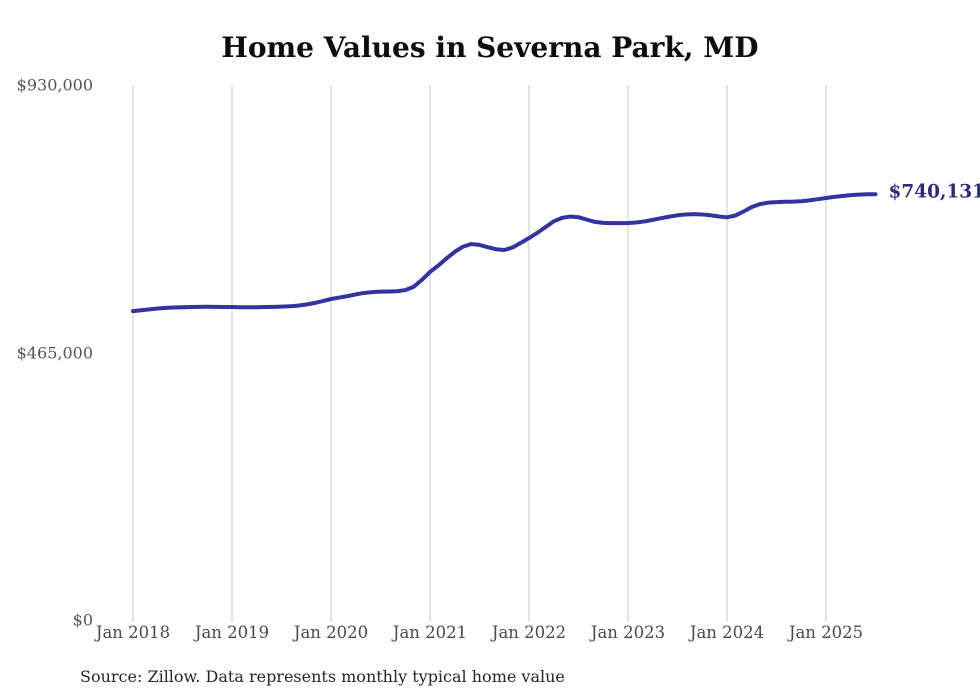 This screenshot has width=980, height=699. What do you see at coordinates (430, 632) in the screenshot?
I see `x-axis-tick-label: Jan 2021` at bounding box center [430, 632].